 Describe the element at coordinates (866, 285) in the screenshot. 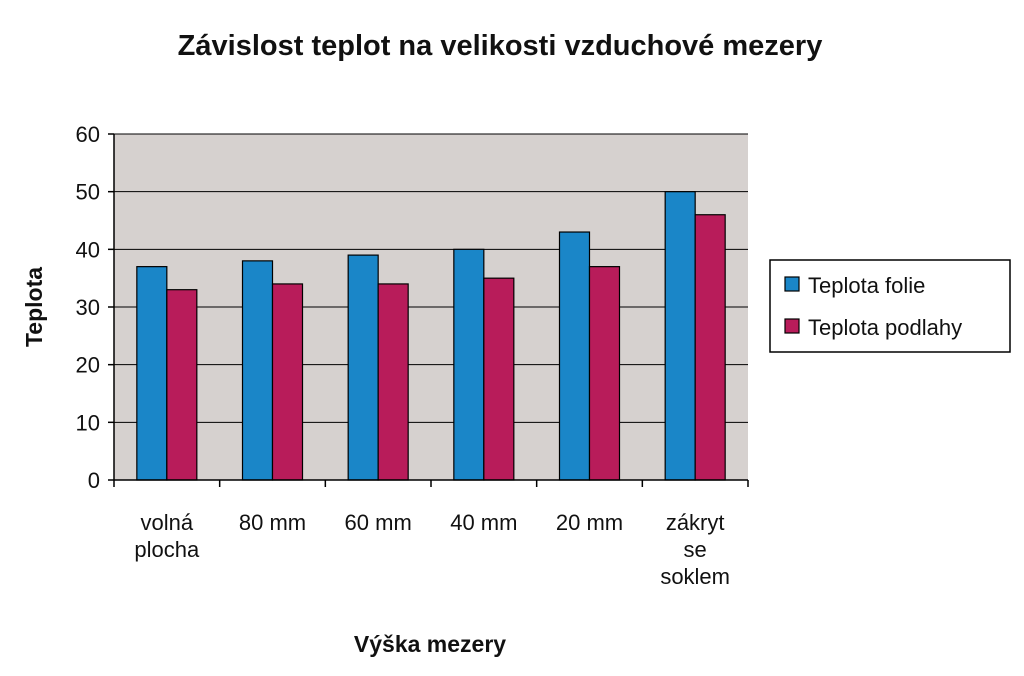

I see `legend-label: Teplota folie` at that location.